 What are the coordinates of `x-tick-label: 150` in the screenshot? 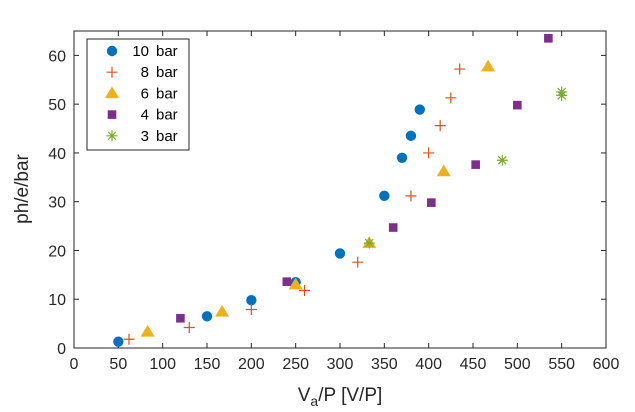 It's located at (207, 364).